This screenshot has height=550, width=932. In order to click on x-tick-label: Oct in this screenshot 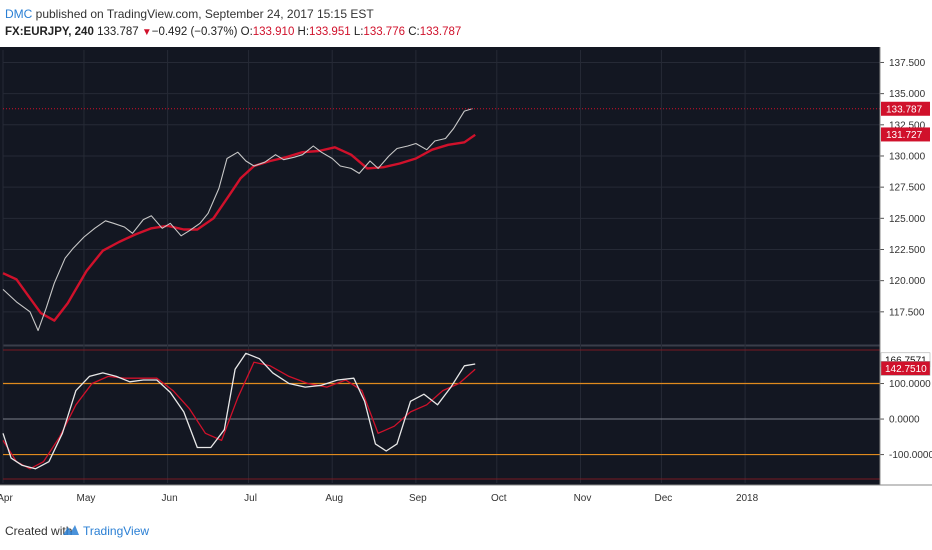, I will do `click(499, 498)`.